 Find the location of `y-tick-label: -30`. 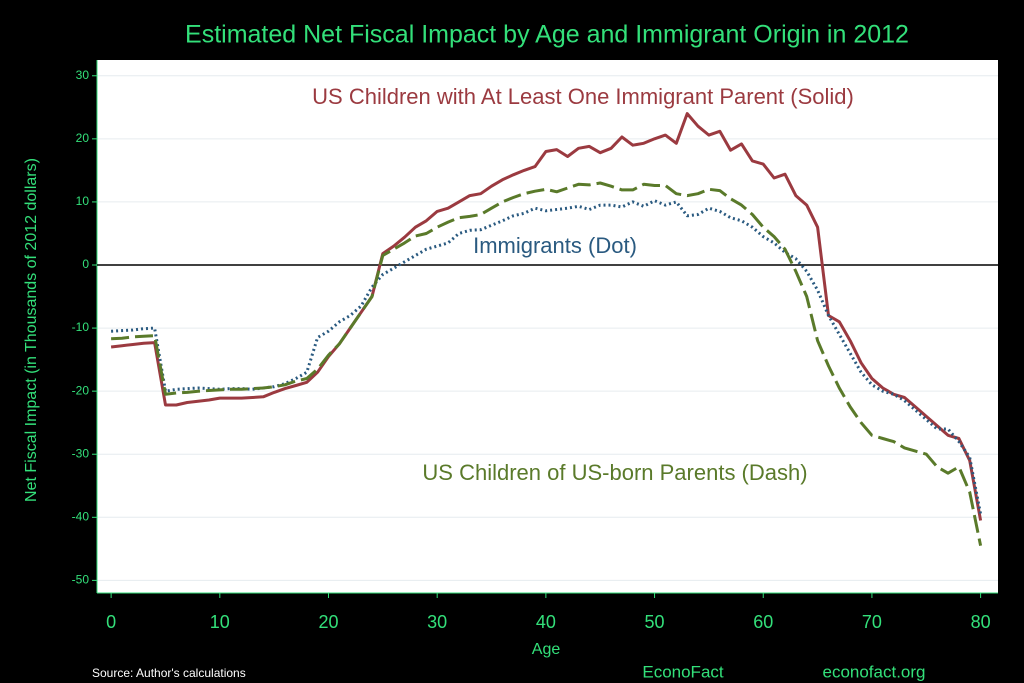

y-tick-label: -30 is located at coordinates (81, 453).